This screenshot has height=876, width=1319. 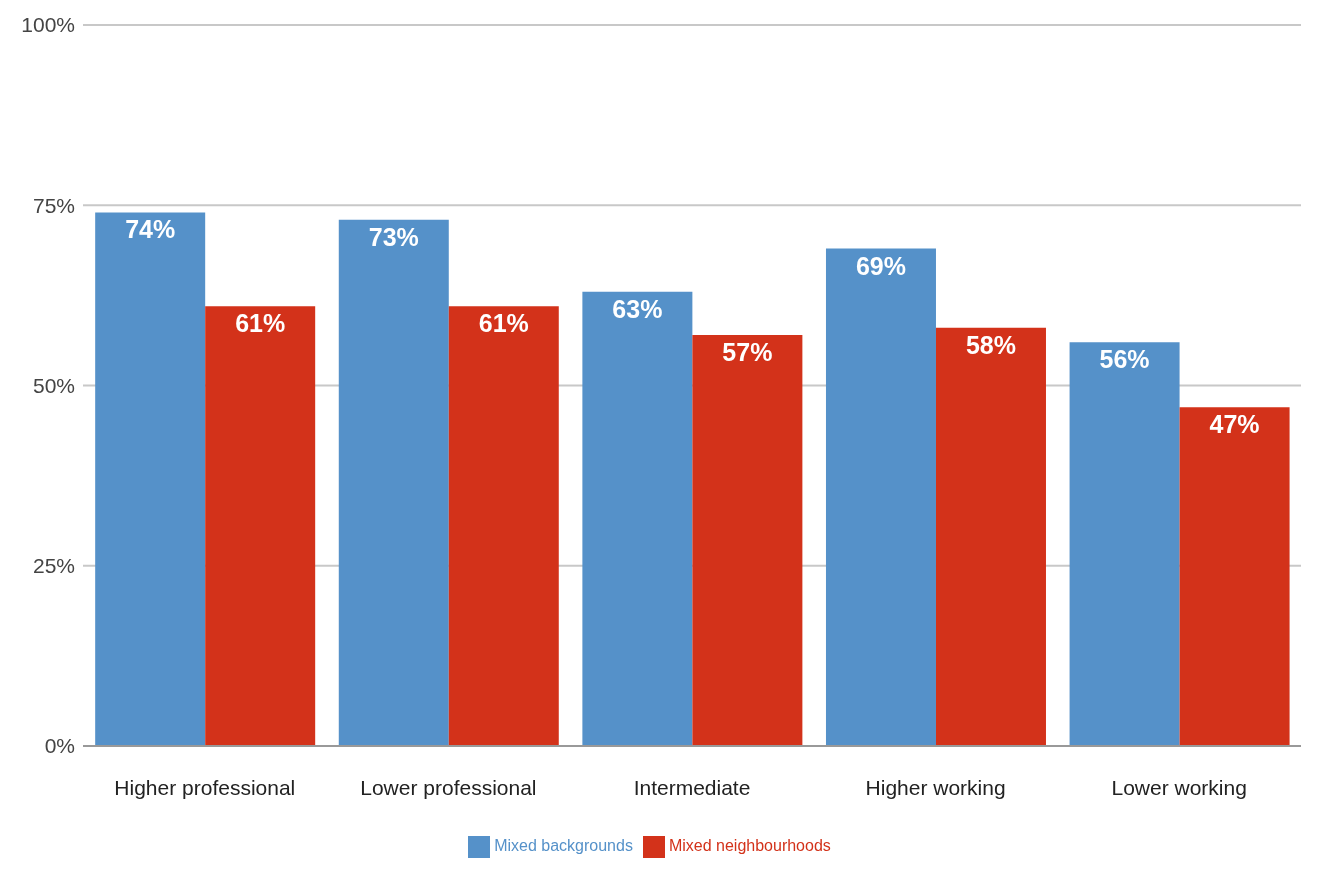 I want to click on data-label: 69%, so click(x=880, y=265).